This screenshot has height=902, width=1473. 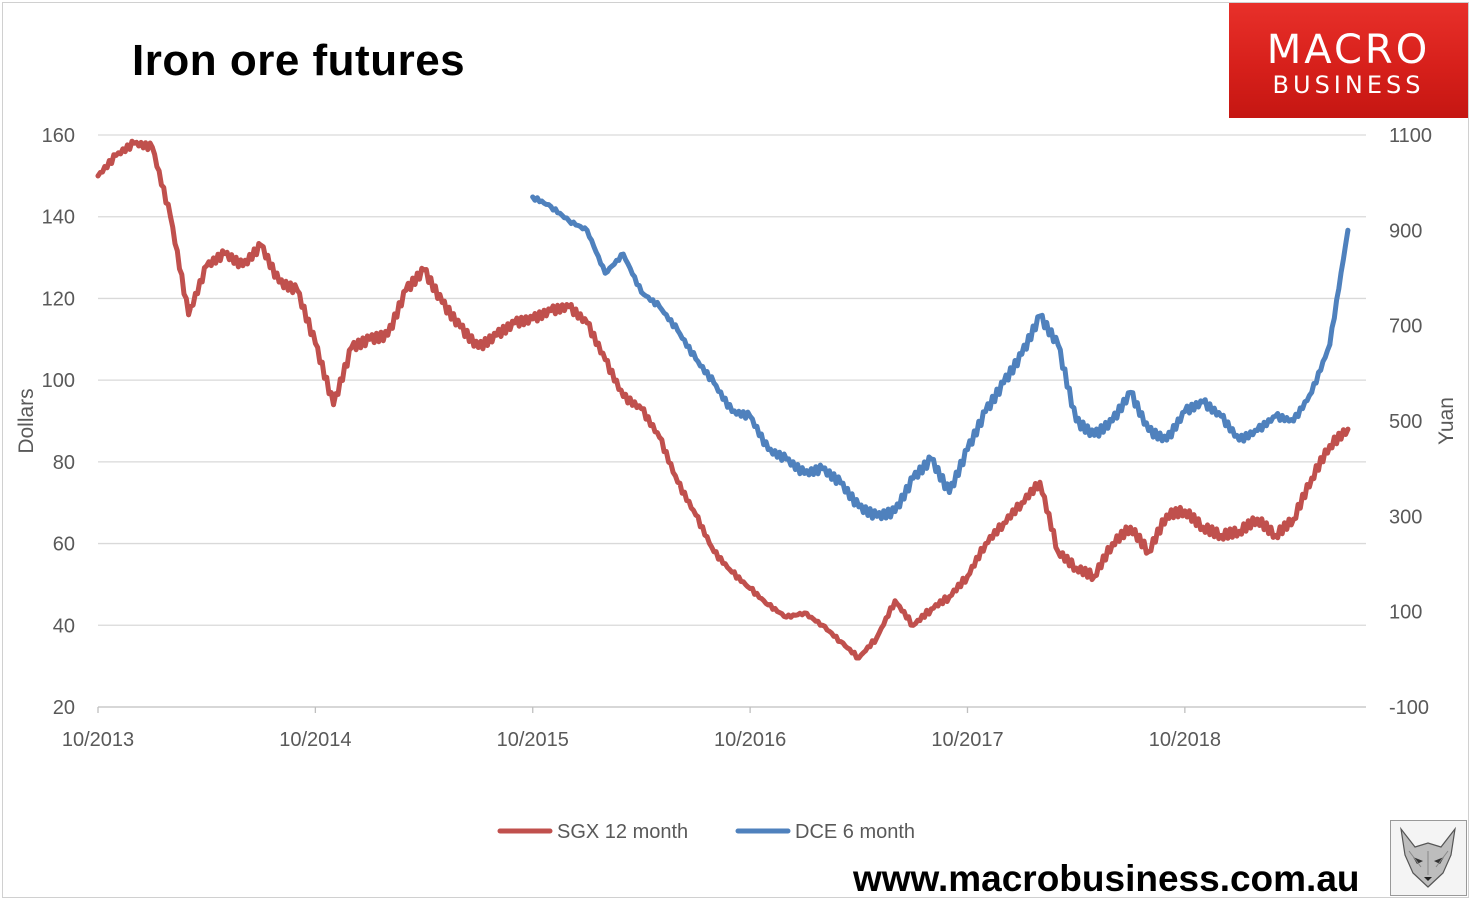 I want to click on right-axis-ticks: -100 100 300 500 700 900 1100, so click(x=1410, y=422).